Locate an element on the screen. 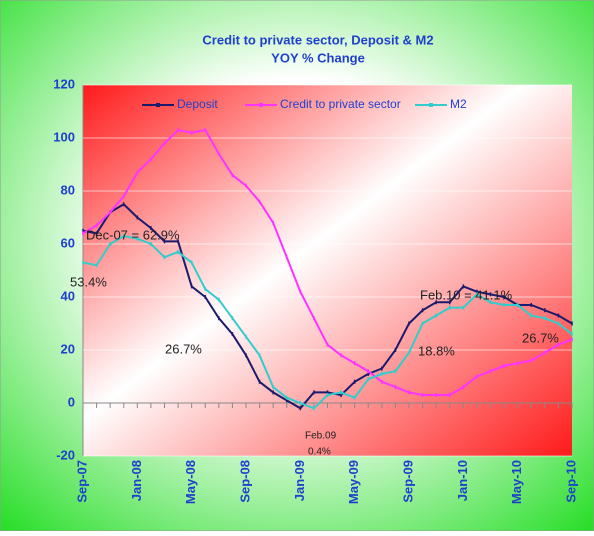 This screenshot has width=594, height=536. x-tick-label: Jan-08 is located at coordinates (136, 480).